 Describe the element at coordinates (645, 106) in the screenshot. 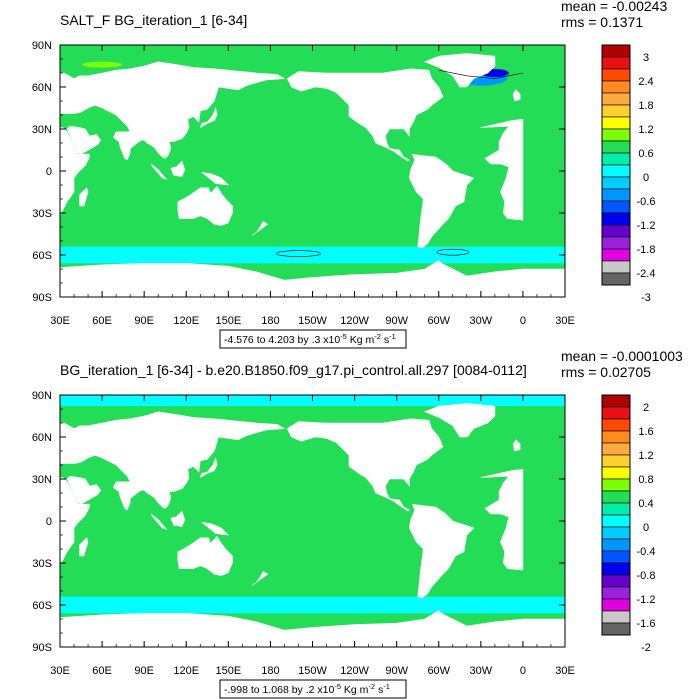

I see `top-colorbar-label: 1.8` at that location.